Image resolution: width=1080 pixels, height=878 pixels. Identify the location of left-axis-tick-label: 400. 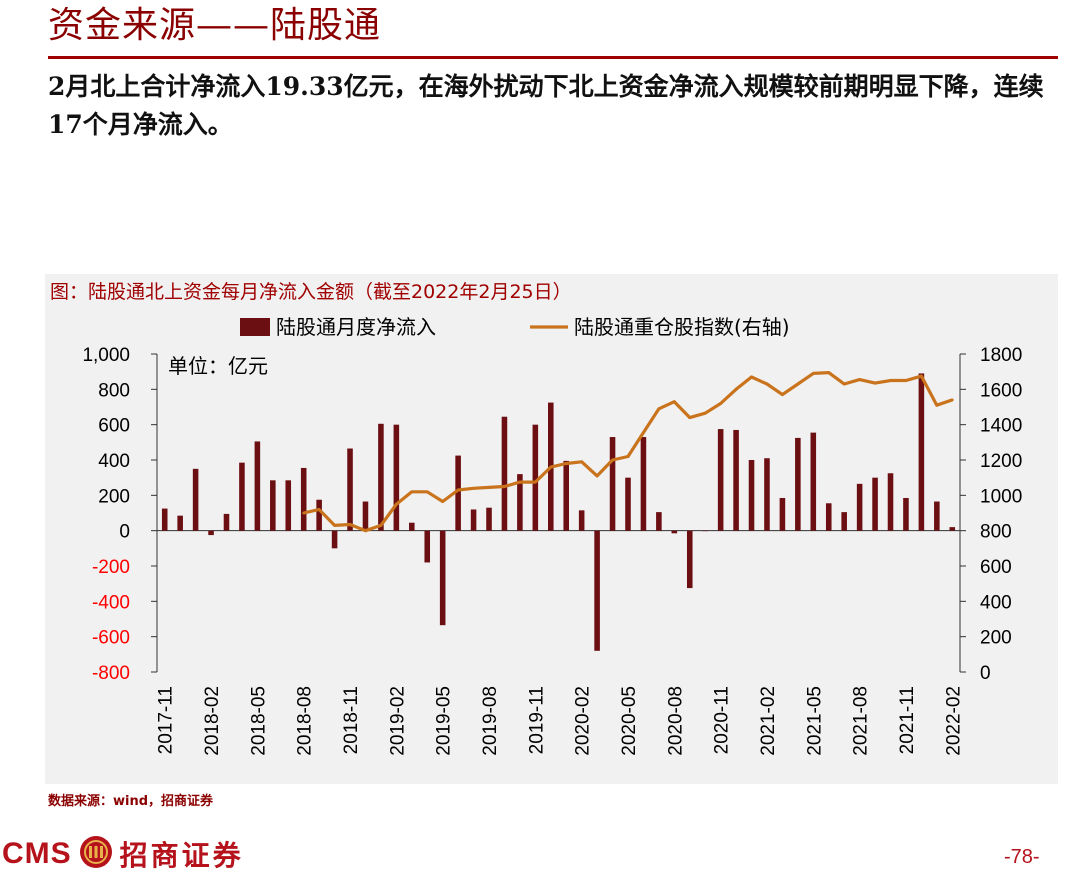
(114, 461).